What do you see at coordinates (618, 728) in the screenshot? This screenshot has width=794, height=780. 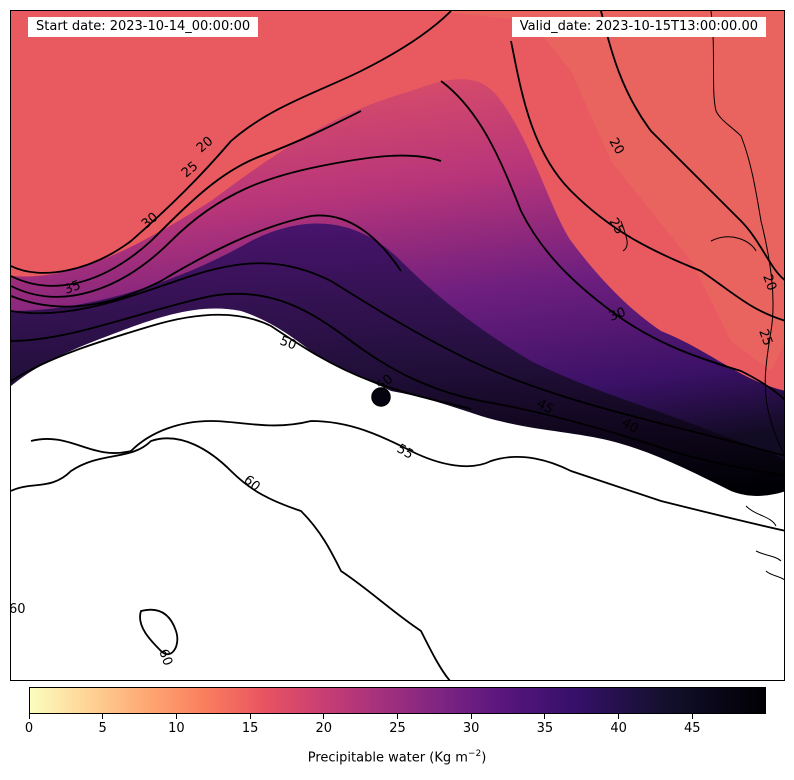 I see `colorbar-tick-label: 40` at bounding box center [618, 728].